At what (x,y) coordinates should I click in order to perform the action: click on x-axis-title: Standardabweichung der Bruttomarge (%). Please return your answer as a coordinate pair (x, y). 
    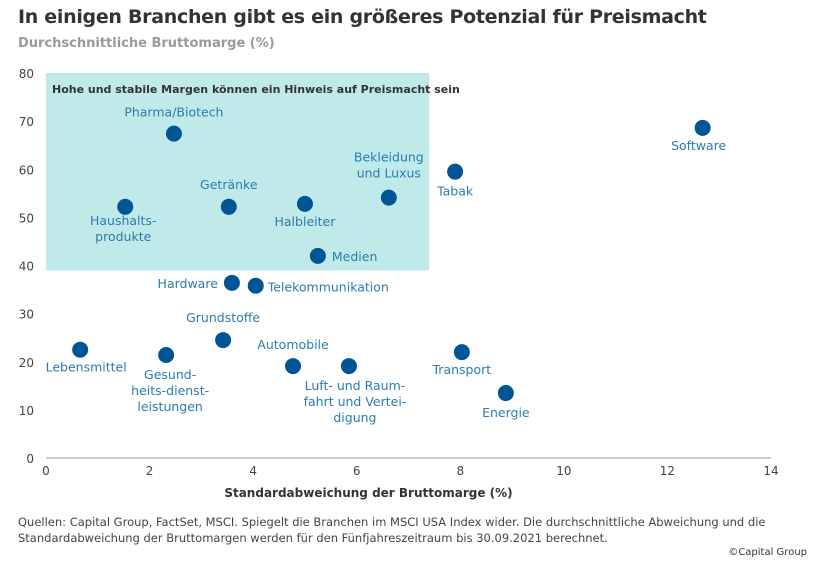
    Looking at the image, I should click on (368, 493).